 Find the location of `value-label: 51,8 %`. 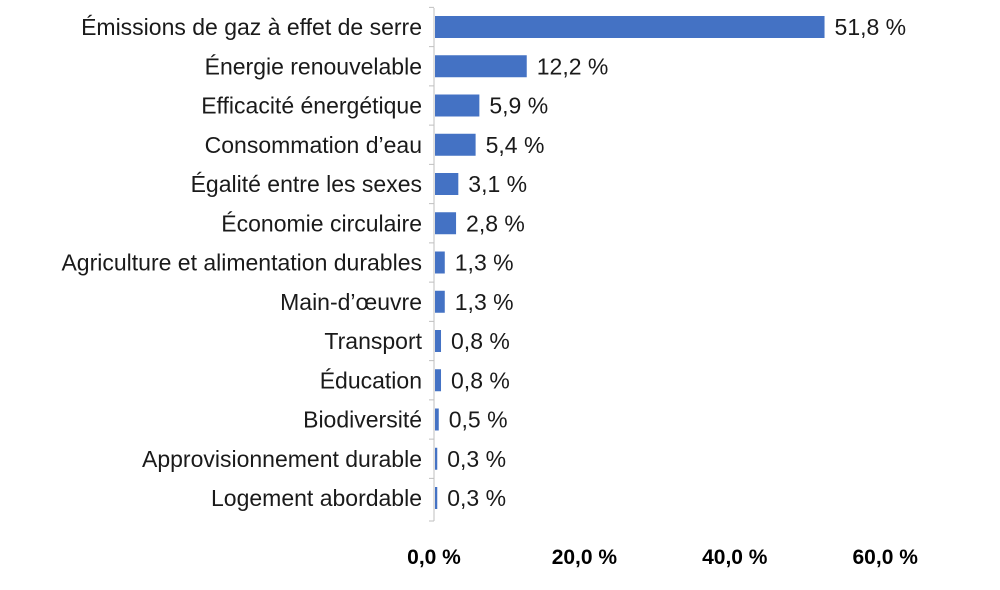

value-label: 51,8 % is located at coordinates (871, 27).